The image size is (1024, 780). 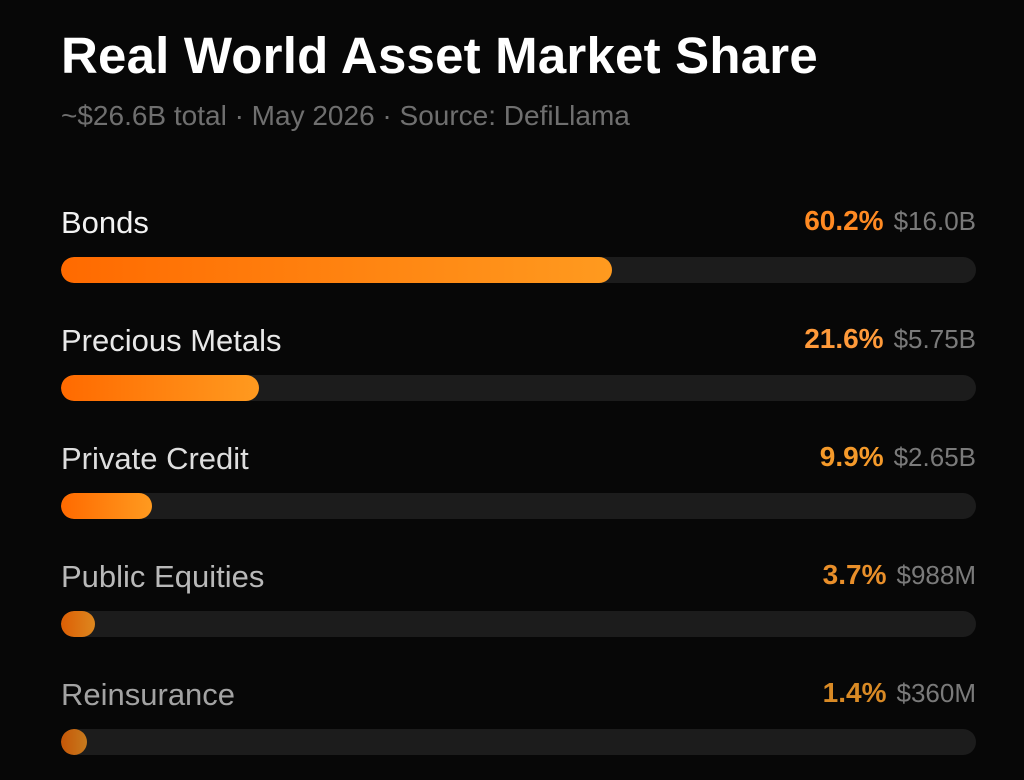 What do you see at coordinates (890, 221) in the screenshot?
I see `value-labels: 60.2% $16.0B` at bounding box center [890, 221].